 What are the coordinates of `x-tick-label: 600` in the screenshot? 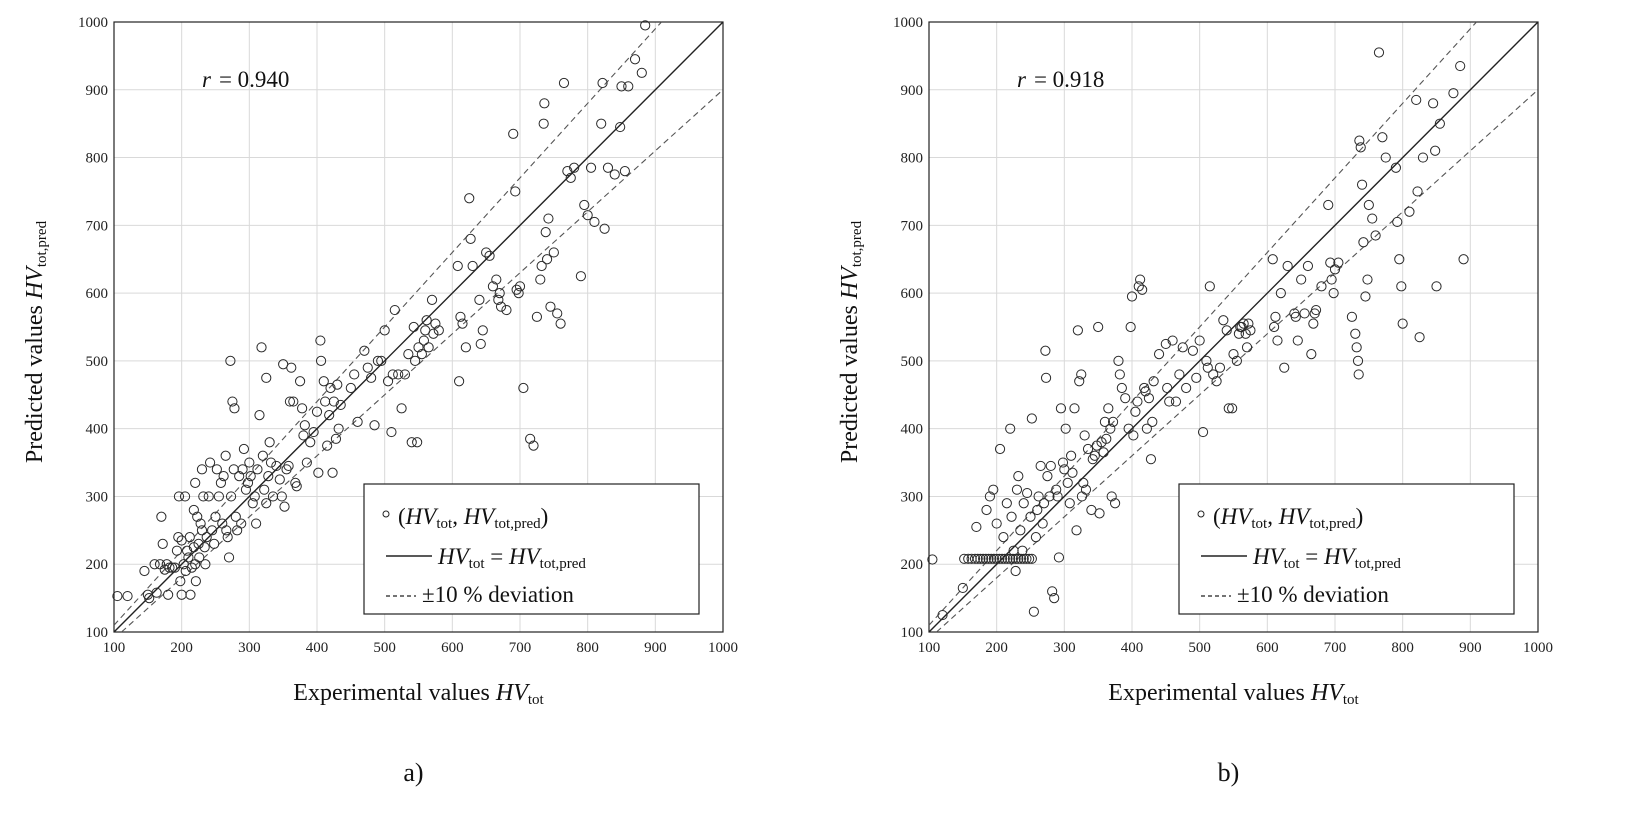 It's located at (452, 648).